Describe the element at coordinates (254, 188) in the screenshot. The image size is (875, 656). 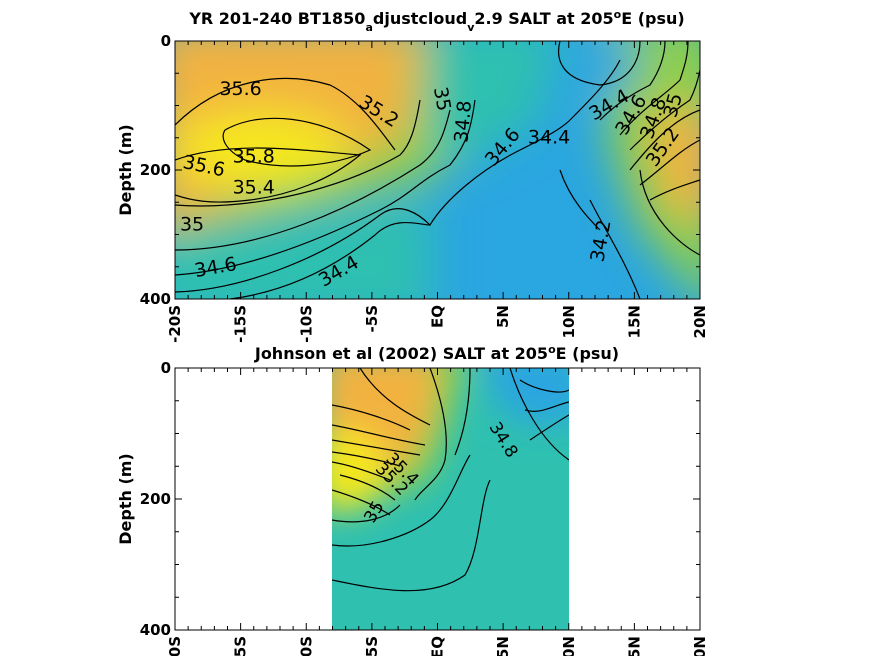
I see `contour-label: 35.4` at that location.